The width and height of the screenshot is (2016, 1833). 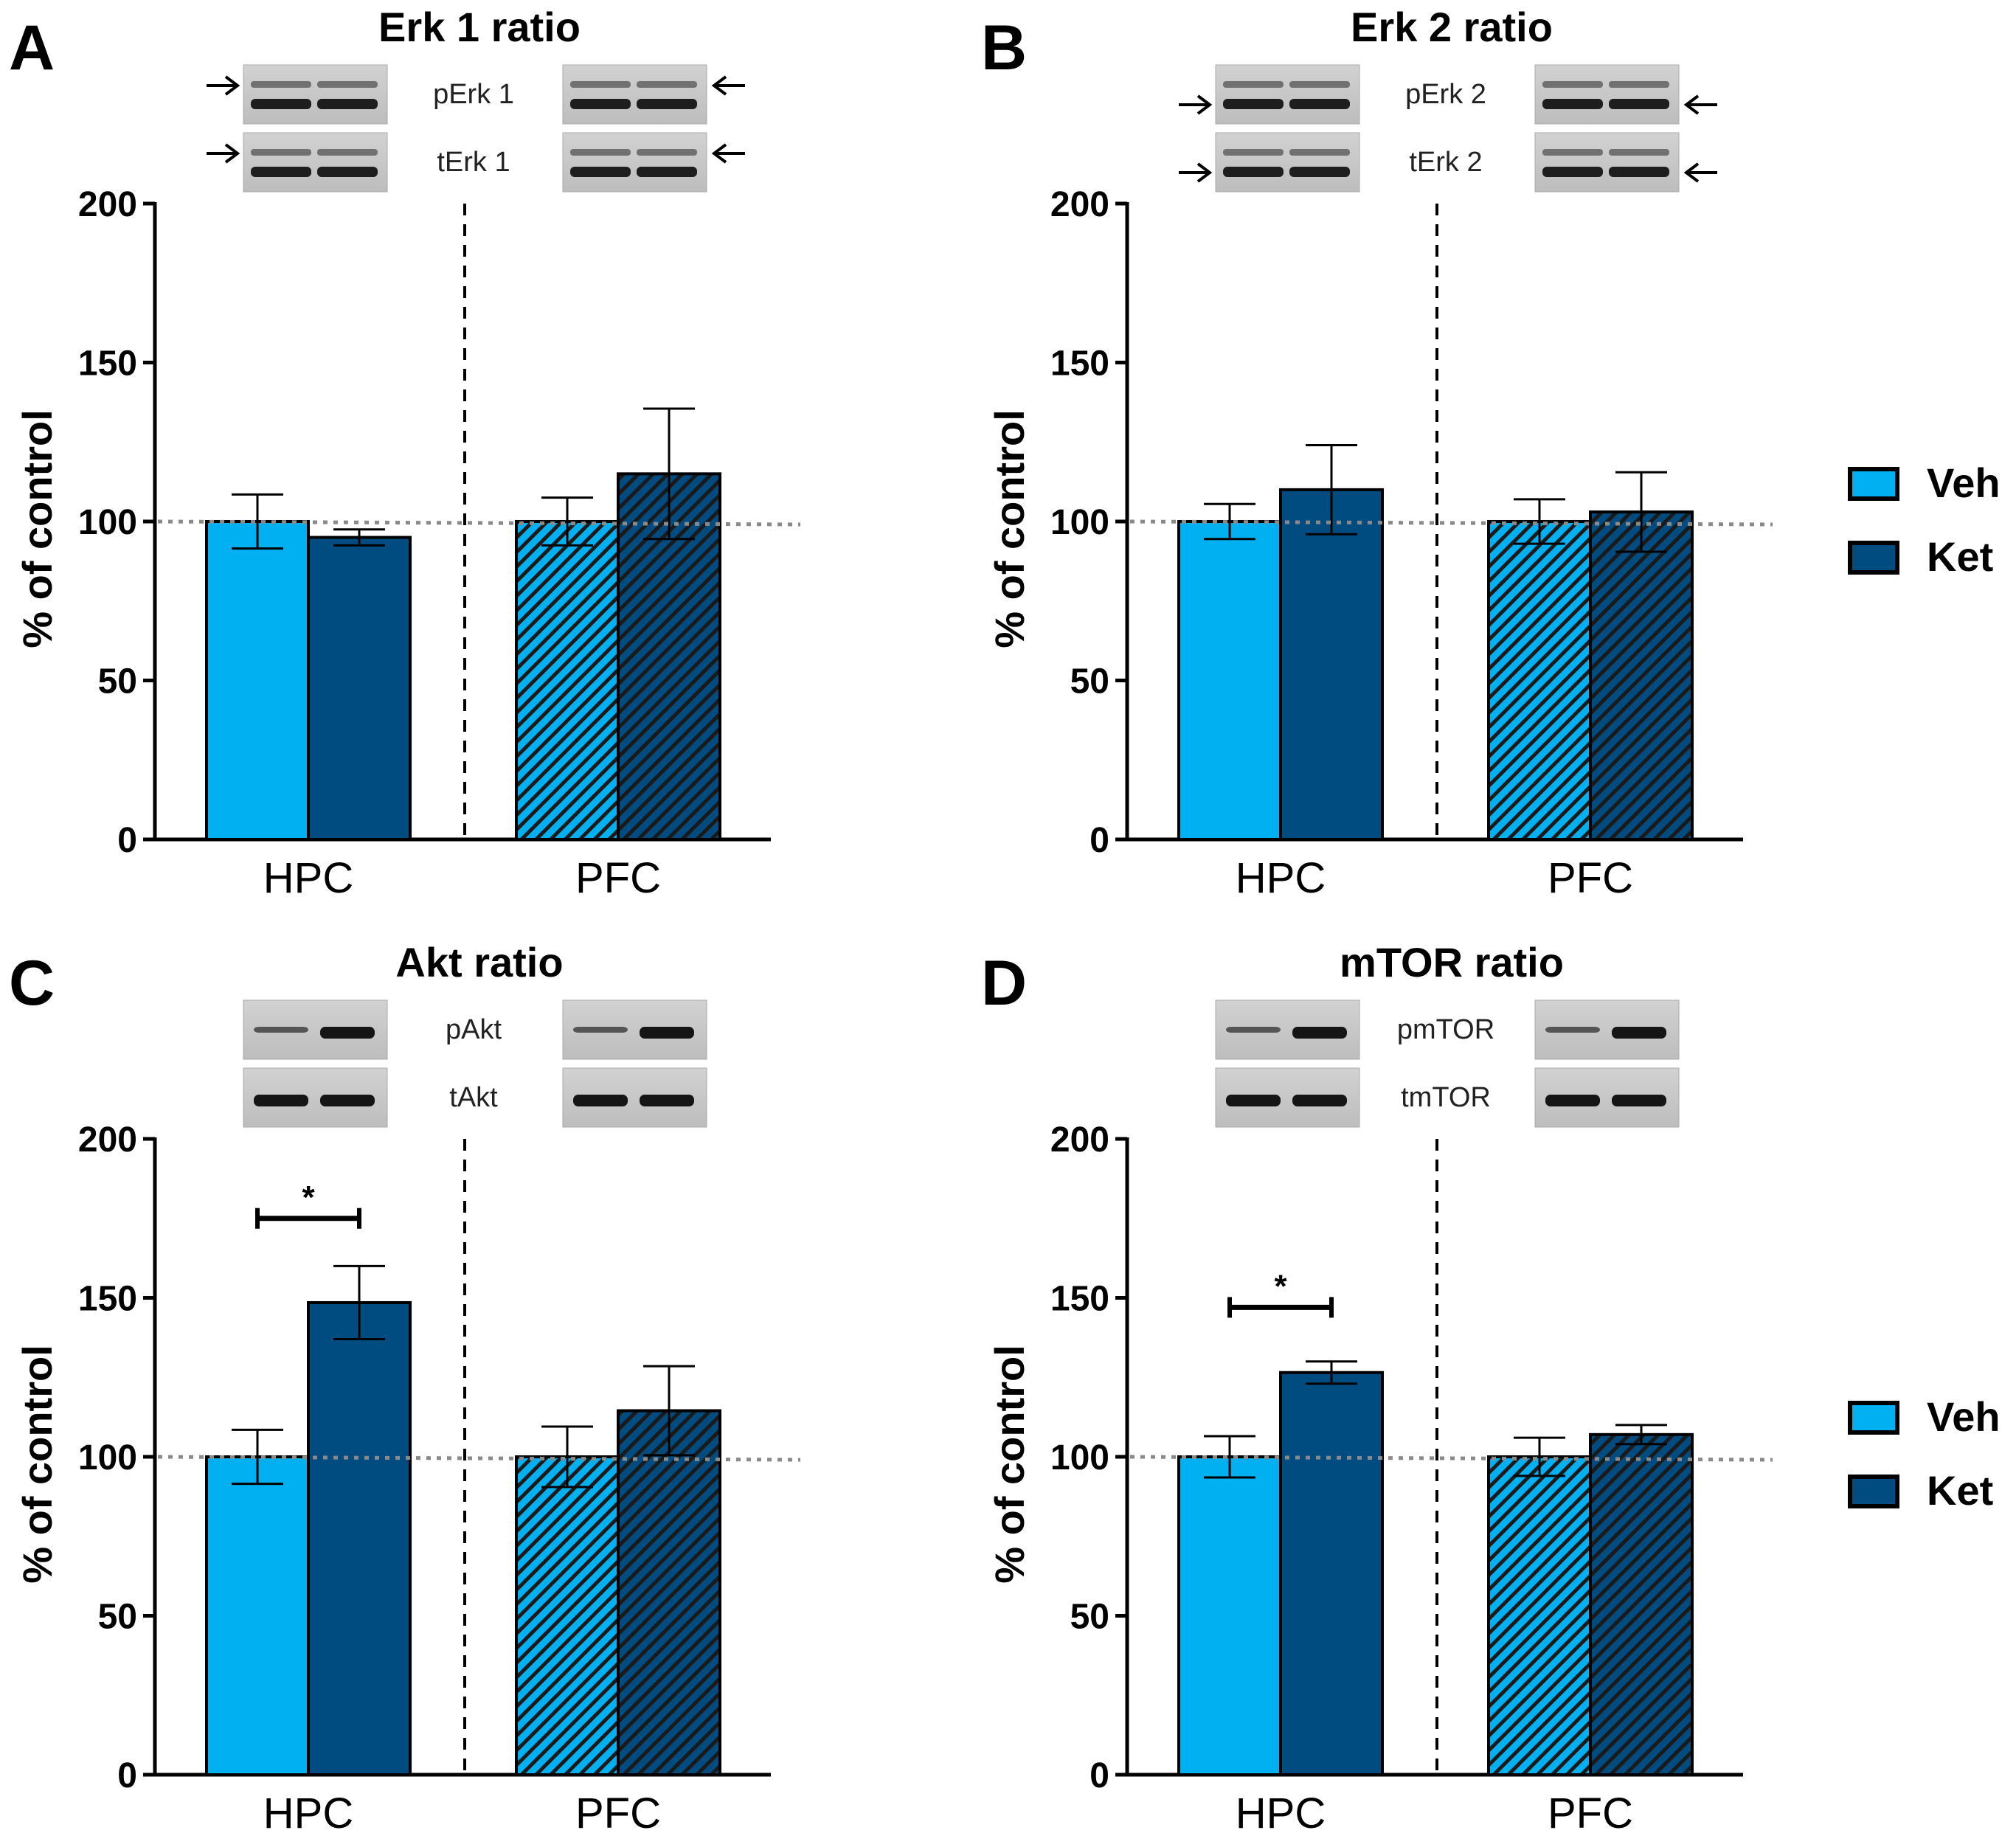 What do you see at coordinates (127, 840) in the screenshot?
I see `y-tick-label: 0` at bounding box center [127, 840].